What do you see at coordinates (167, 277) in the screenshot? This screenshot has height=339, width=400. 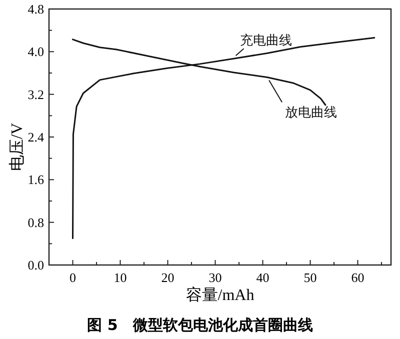 I see `x-tick-label: 20` at bounding box center [167, 277].